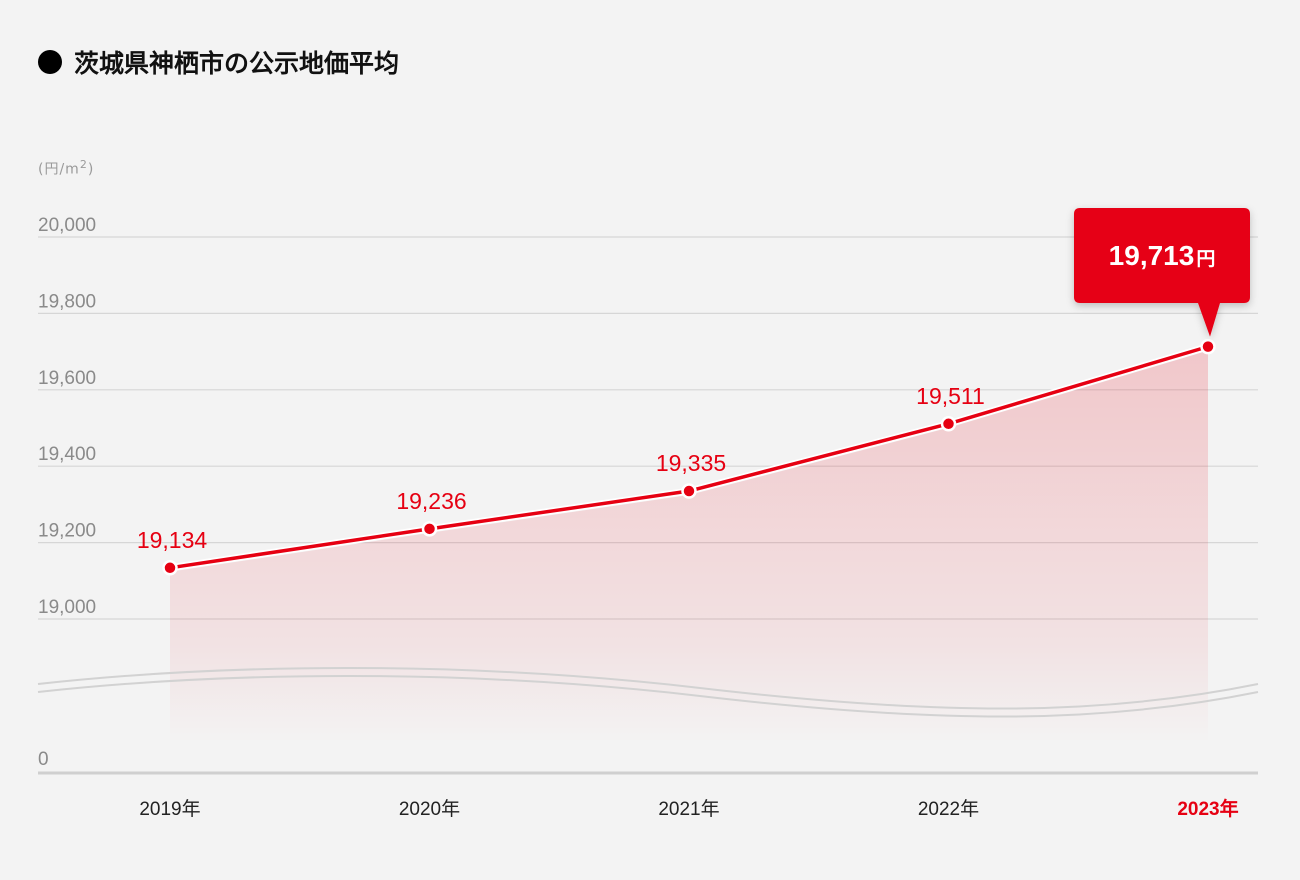 The height and width of the screenshot is (880, 1300). Describe the element at coordinates (1207, 808) in the screenshot. I see `x-tick-label-highlight: 2023年` at that location.